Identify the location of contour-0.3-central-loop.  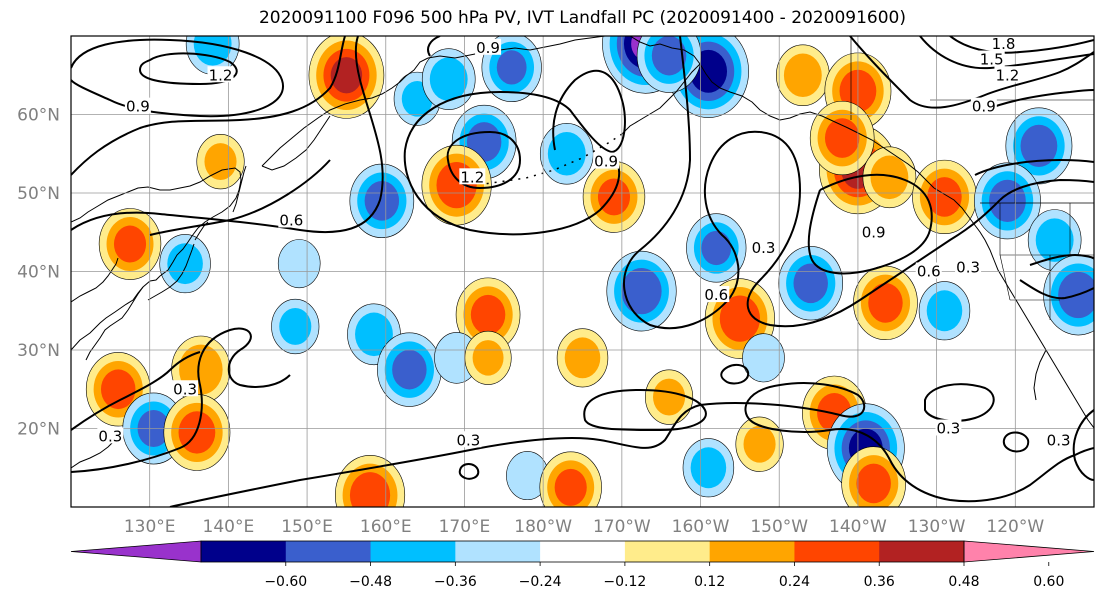
(645, 410).